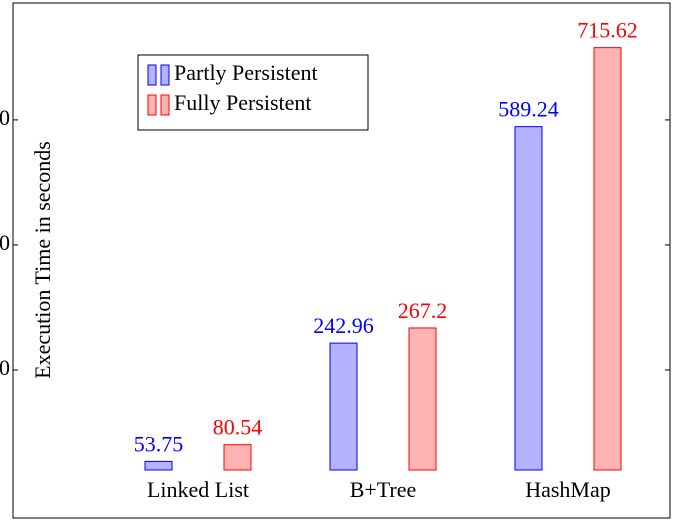 The image size is (677, 521). Describe the element at coordinates (528, 109) in the screenshot. I see `value-label: 589.24` at that location.